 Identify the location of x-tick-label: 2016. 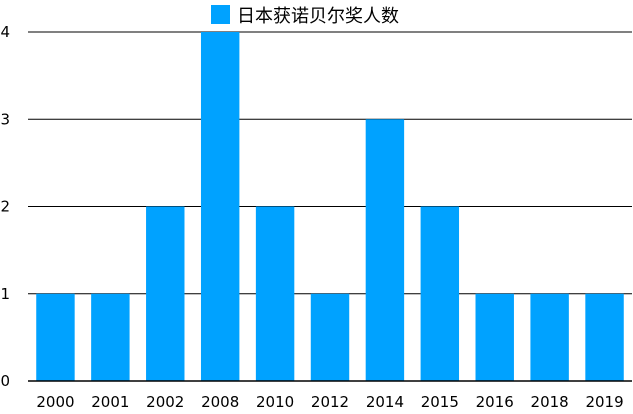
(495, 401).